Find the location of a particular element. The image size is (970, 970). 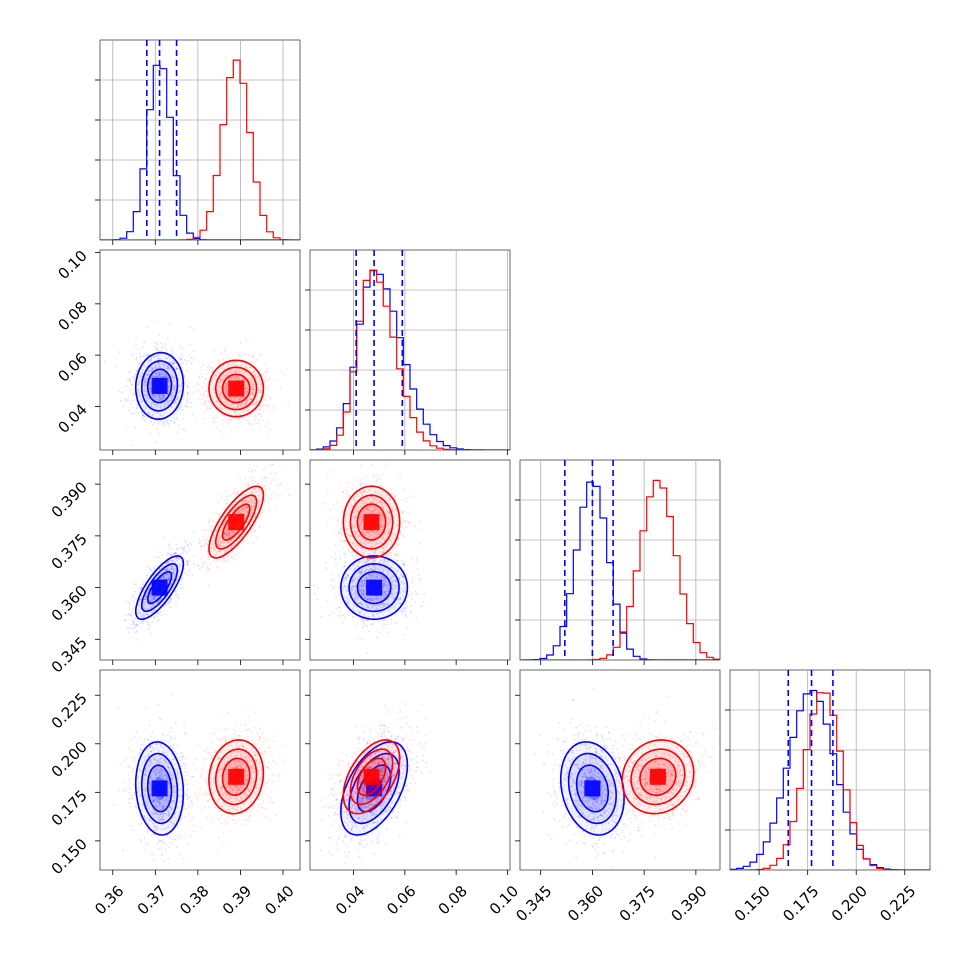

y-tick-label: 0.375 is located at coordinates (69, 551).